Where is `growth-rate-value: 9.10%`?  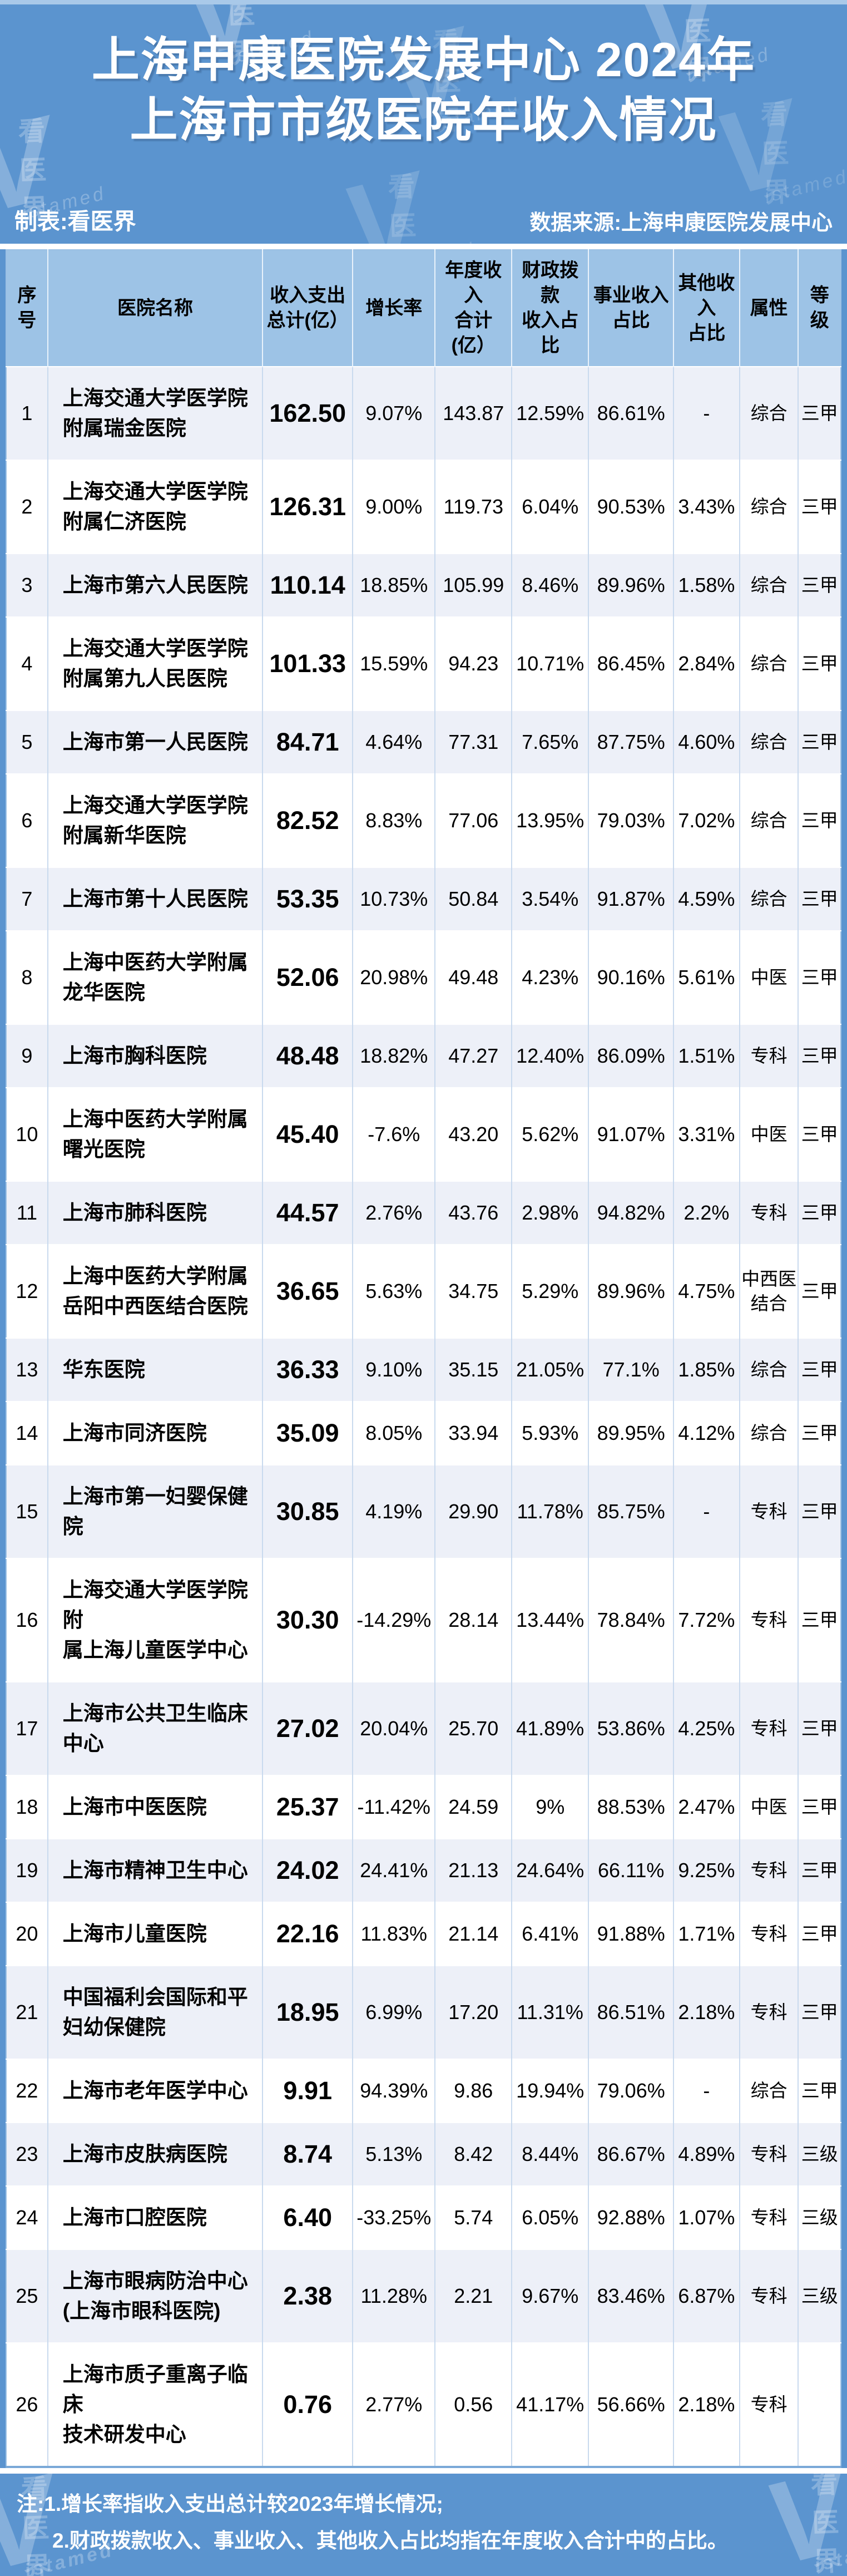 growth-rate-value: 9.10% is located at coordinates (394, 1369).